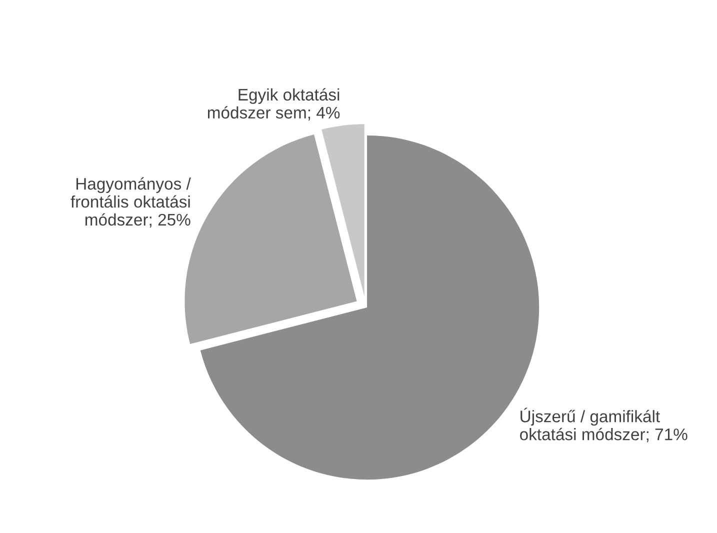  Describe the element at coordinates (274, 104) in the screenshot. I see `slice-label: Egyik oktatási módszer sem; 4%` at that location.